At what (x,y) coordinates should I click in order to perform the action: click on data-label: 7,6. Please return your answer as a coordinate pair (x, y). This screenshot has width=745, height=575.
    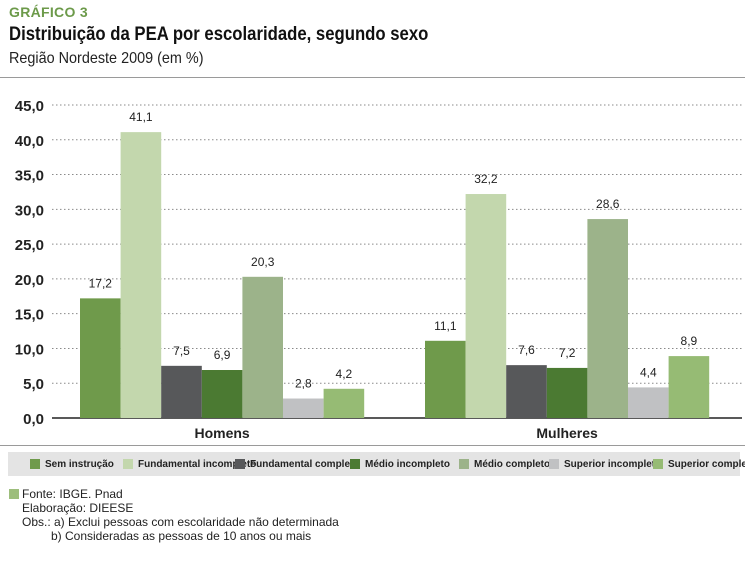
    Looking at the image, I should click on (526, 350).